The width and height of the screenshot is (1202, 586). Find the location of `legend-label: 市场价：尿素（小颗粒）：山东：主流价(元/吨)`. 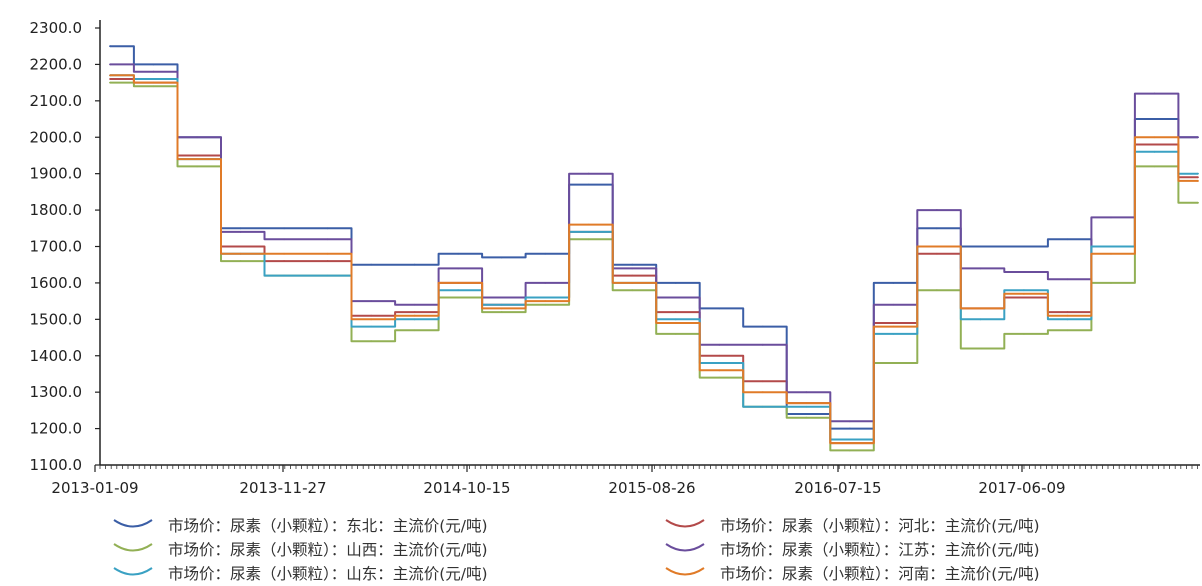

legend-label: 市场价：尿素（小颗粒）：山东：主流价(元/吨) is located at coordinates (328, 574).